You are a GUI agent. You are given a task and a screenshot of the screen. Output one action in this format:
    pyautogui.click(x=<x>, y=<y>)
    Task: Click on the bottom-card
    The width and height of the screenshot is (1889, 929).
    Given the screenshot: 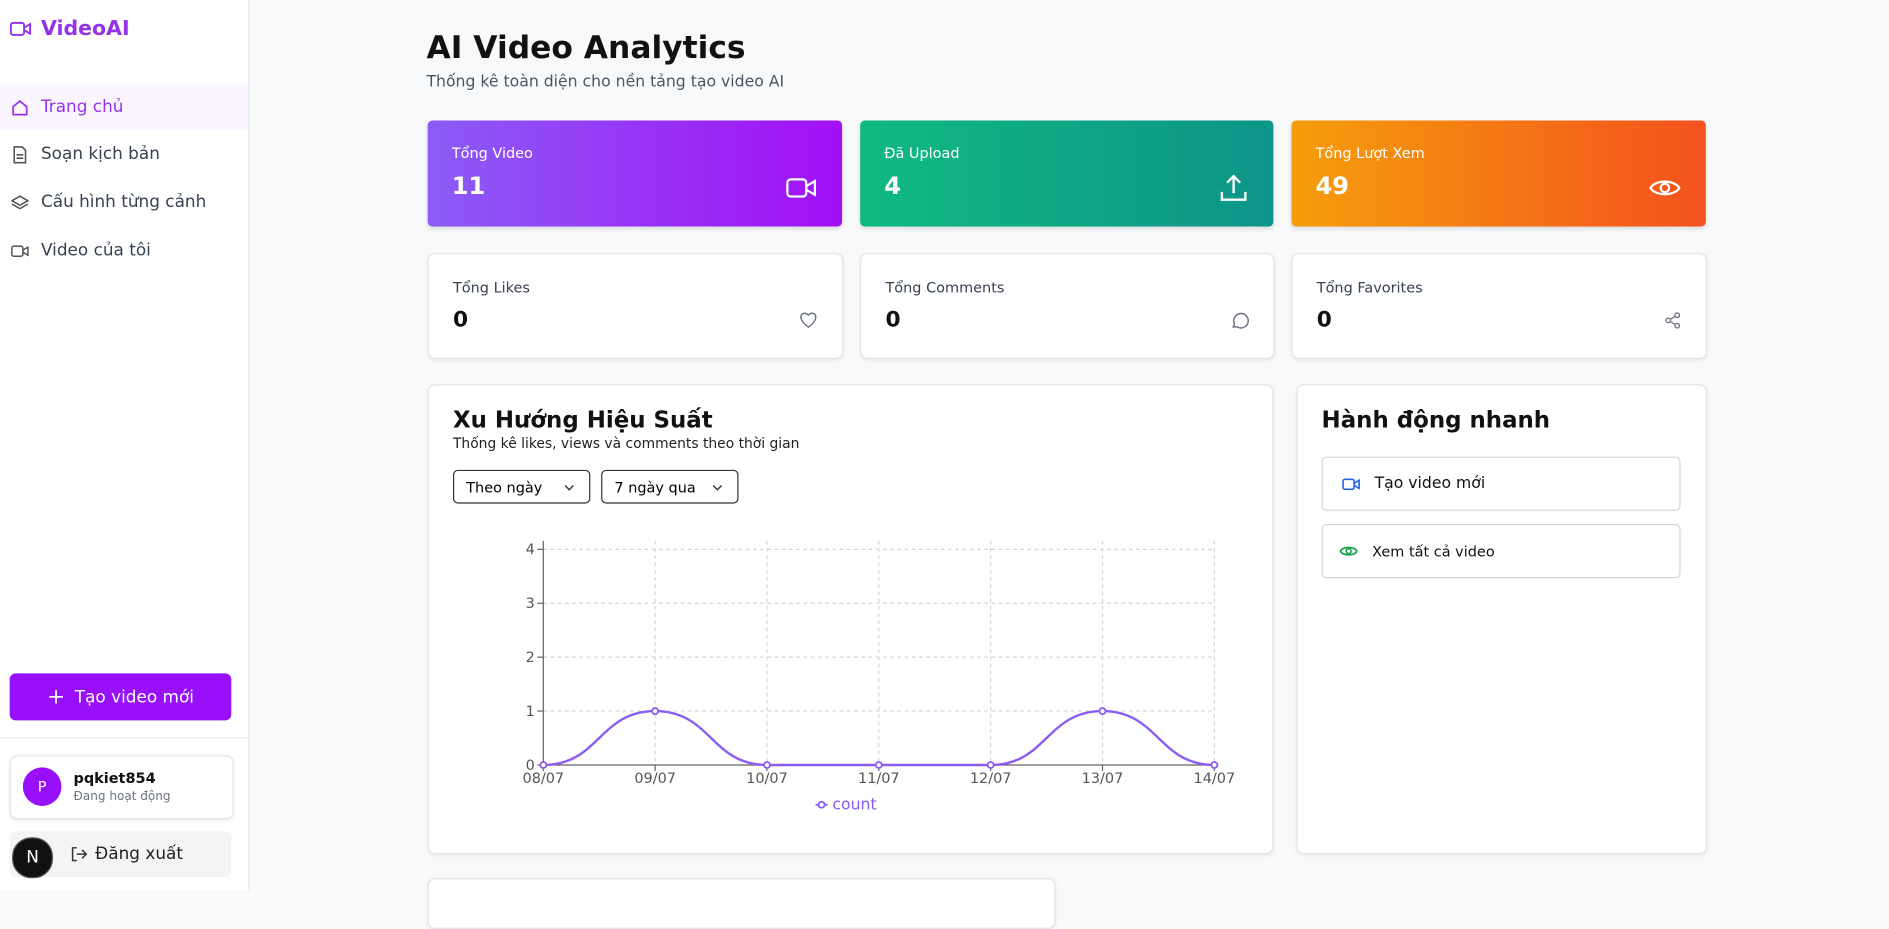 What is the action you would take?
    pyautogui.click(x=741, y=903)
    